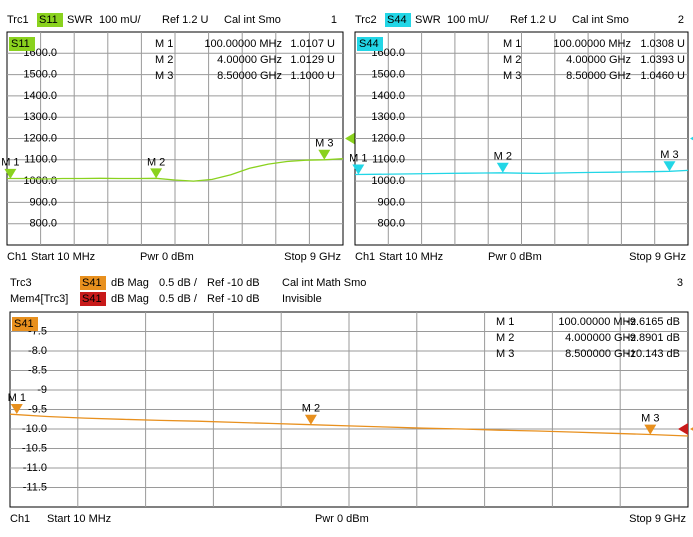 The width and height of the screenshot is (693, 537). I want to click on trace-id: Trc3, so click(21, 283).